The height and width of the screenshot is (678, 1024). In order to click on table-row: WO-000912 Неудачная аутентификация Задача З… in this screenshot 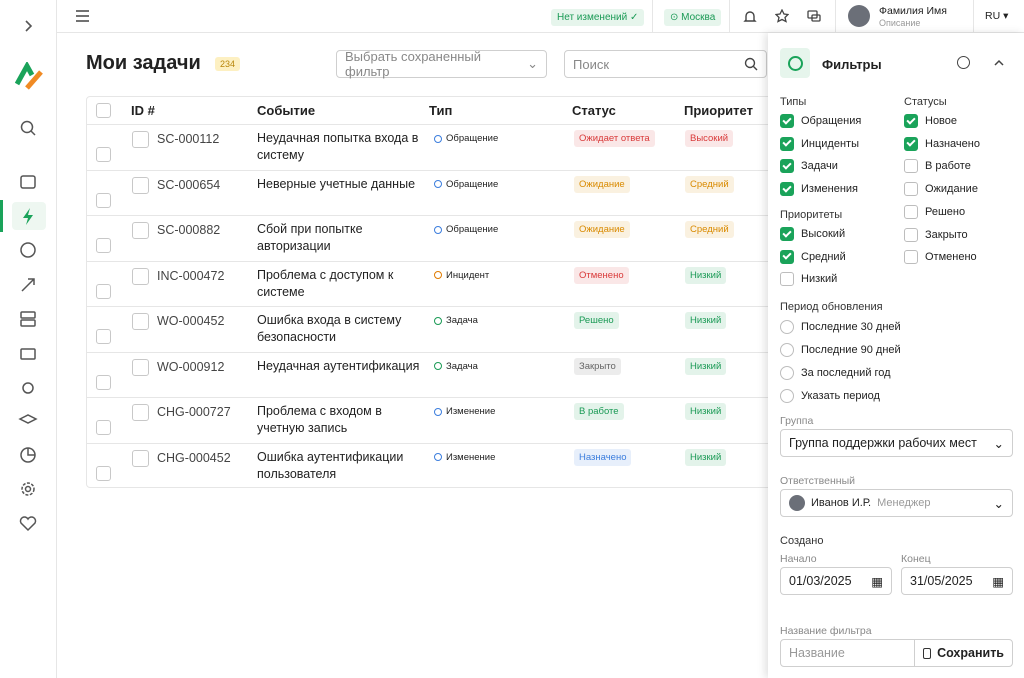, I will do `click(436, 374)`.